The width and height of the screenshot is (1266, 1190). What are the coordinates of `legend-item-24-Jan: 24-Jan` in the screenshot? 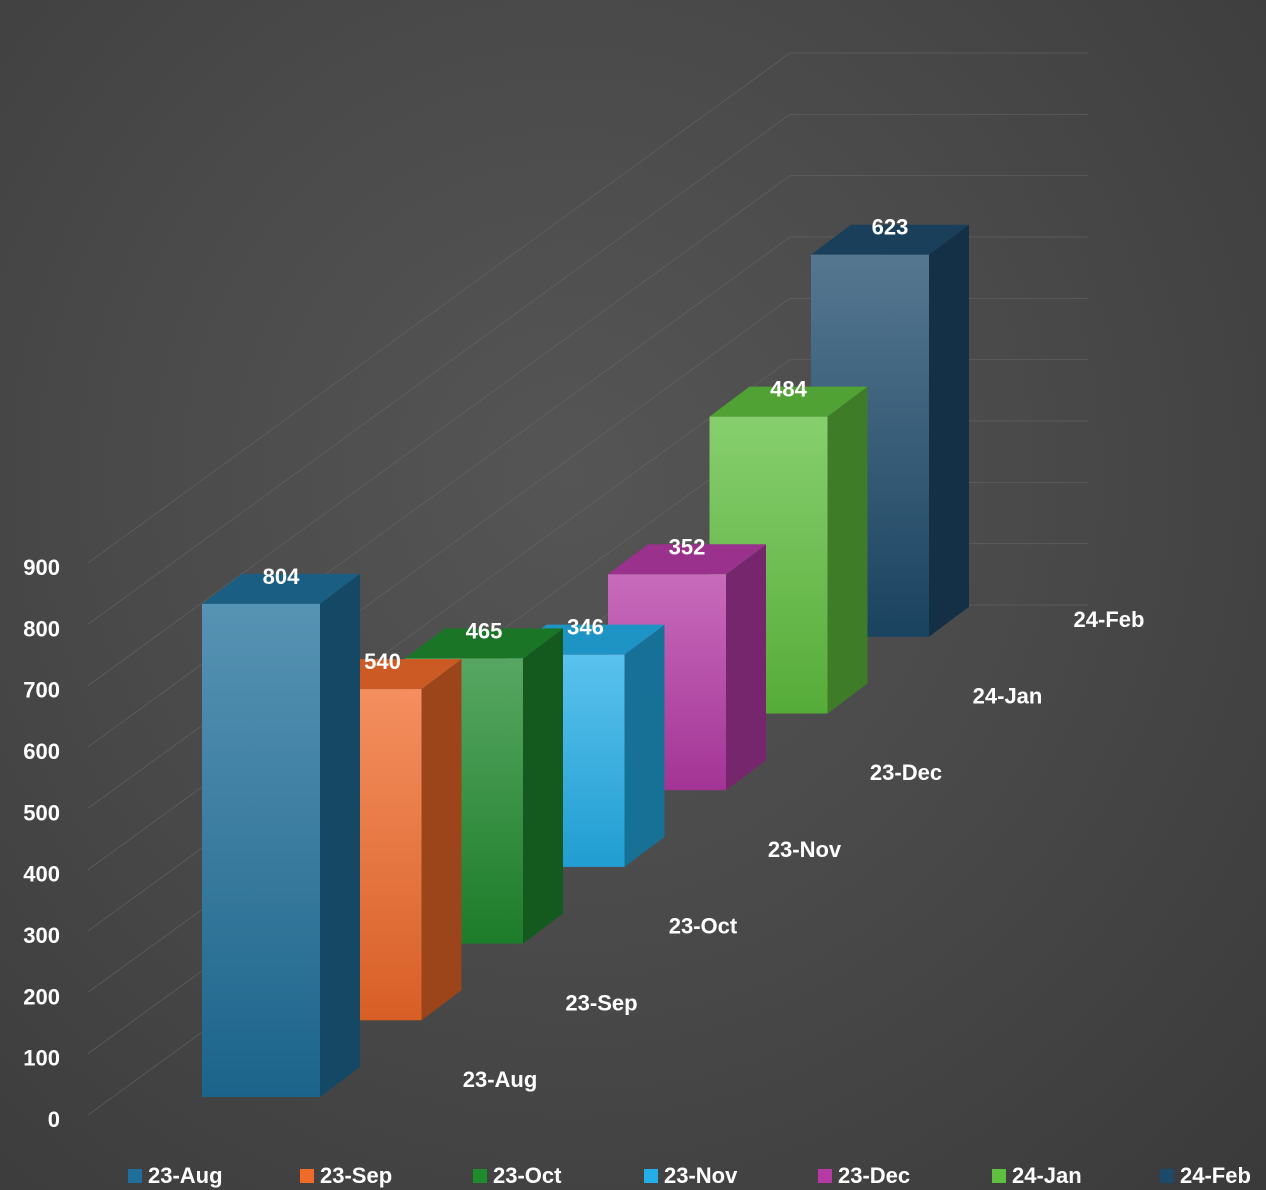 It's located at (1037, 1176).